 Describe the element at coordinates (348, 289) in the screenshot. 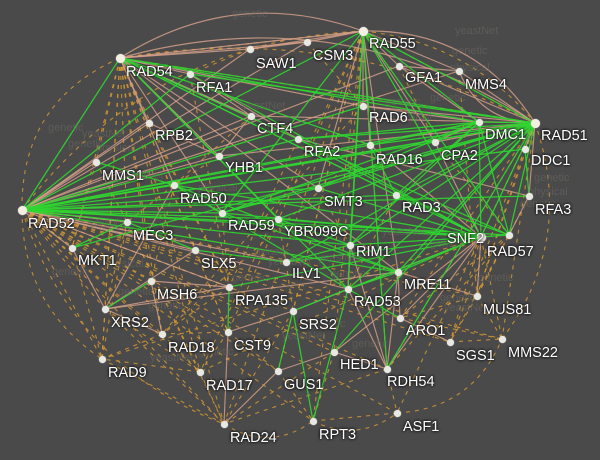

I see `network-node-rad53` at that location.